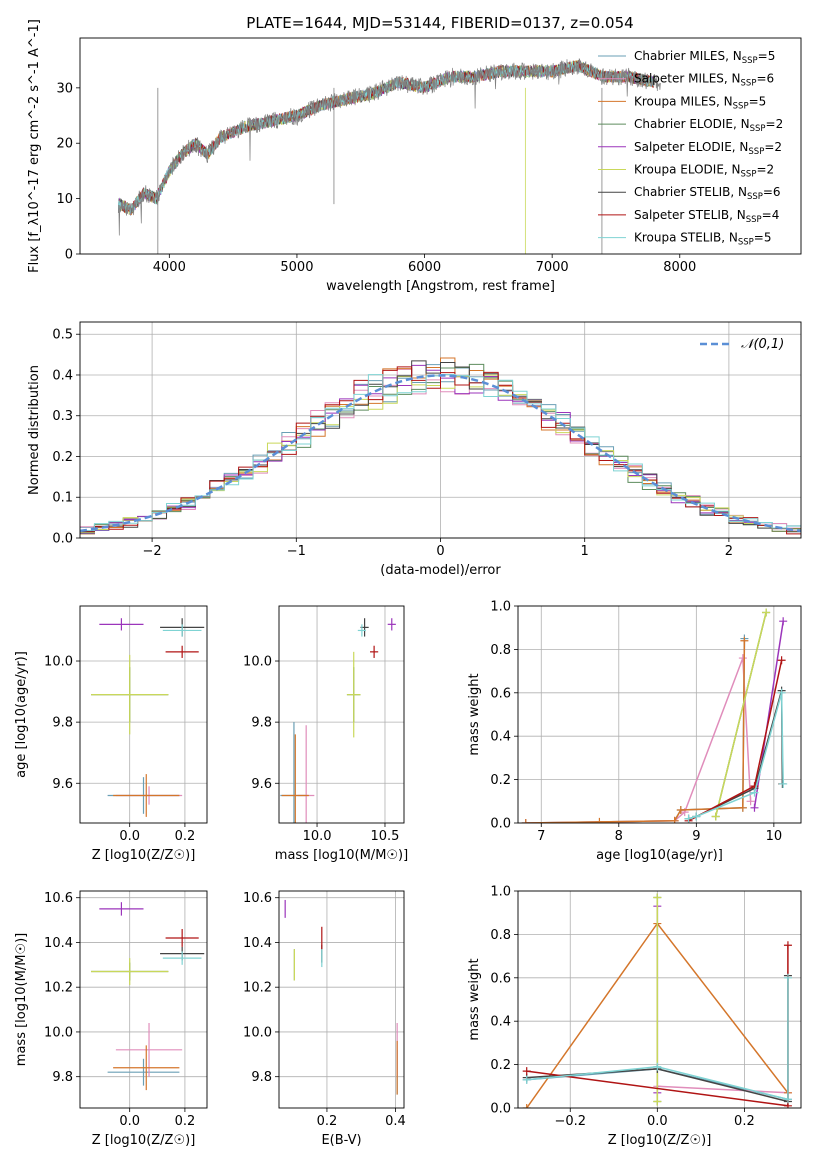 The width and height of the screenshot is (819, 1170). I want to click on y-tick-label: 10, so click(64, 199).